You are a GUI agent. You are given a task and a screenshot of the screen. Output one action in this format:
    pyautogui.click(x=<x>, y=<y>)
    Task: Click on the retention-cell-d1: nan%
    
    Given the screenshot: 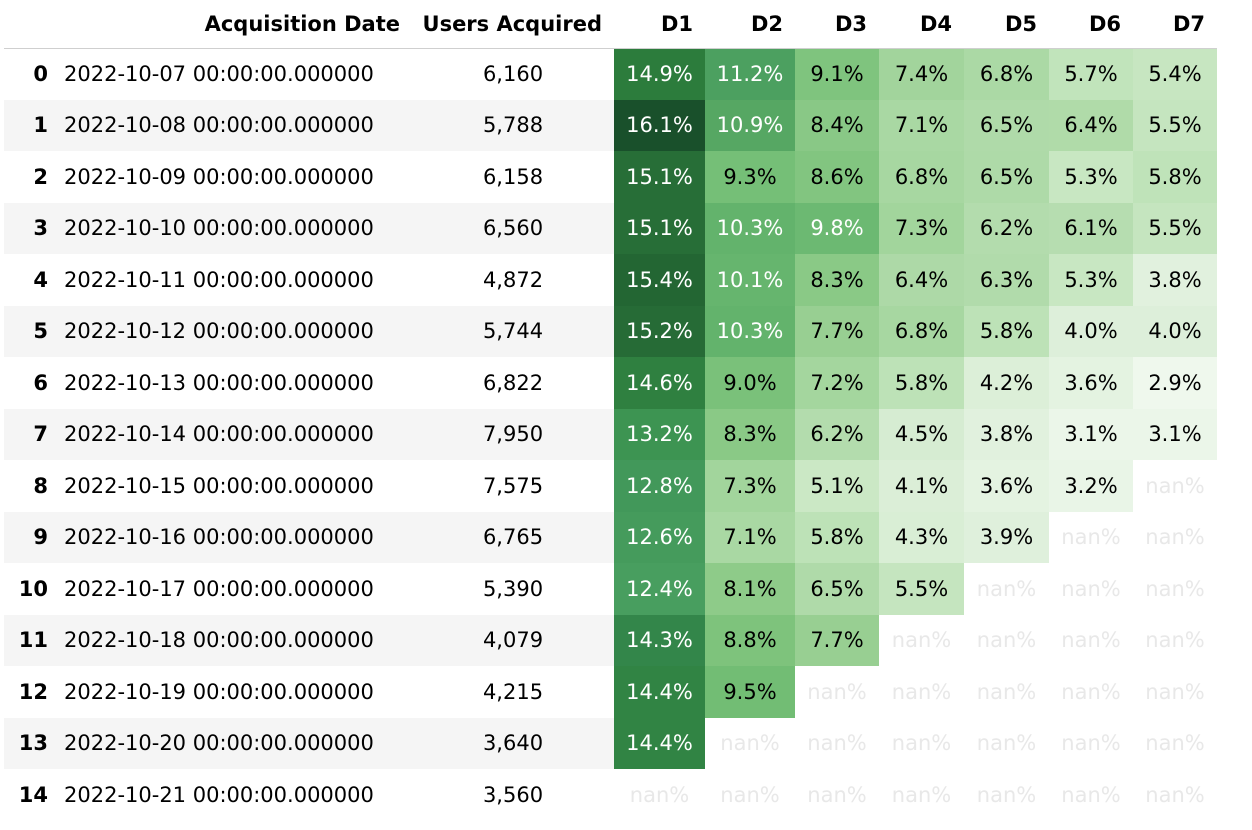 What is the action you would take?
    pyautogui.click(x=659, y=795)
    